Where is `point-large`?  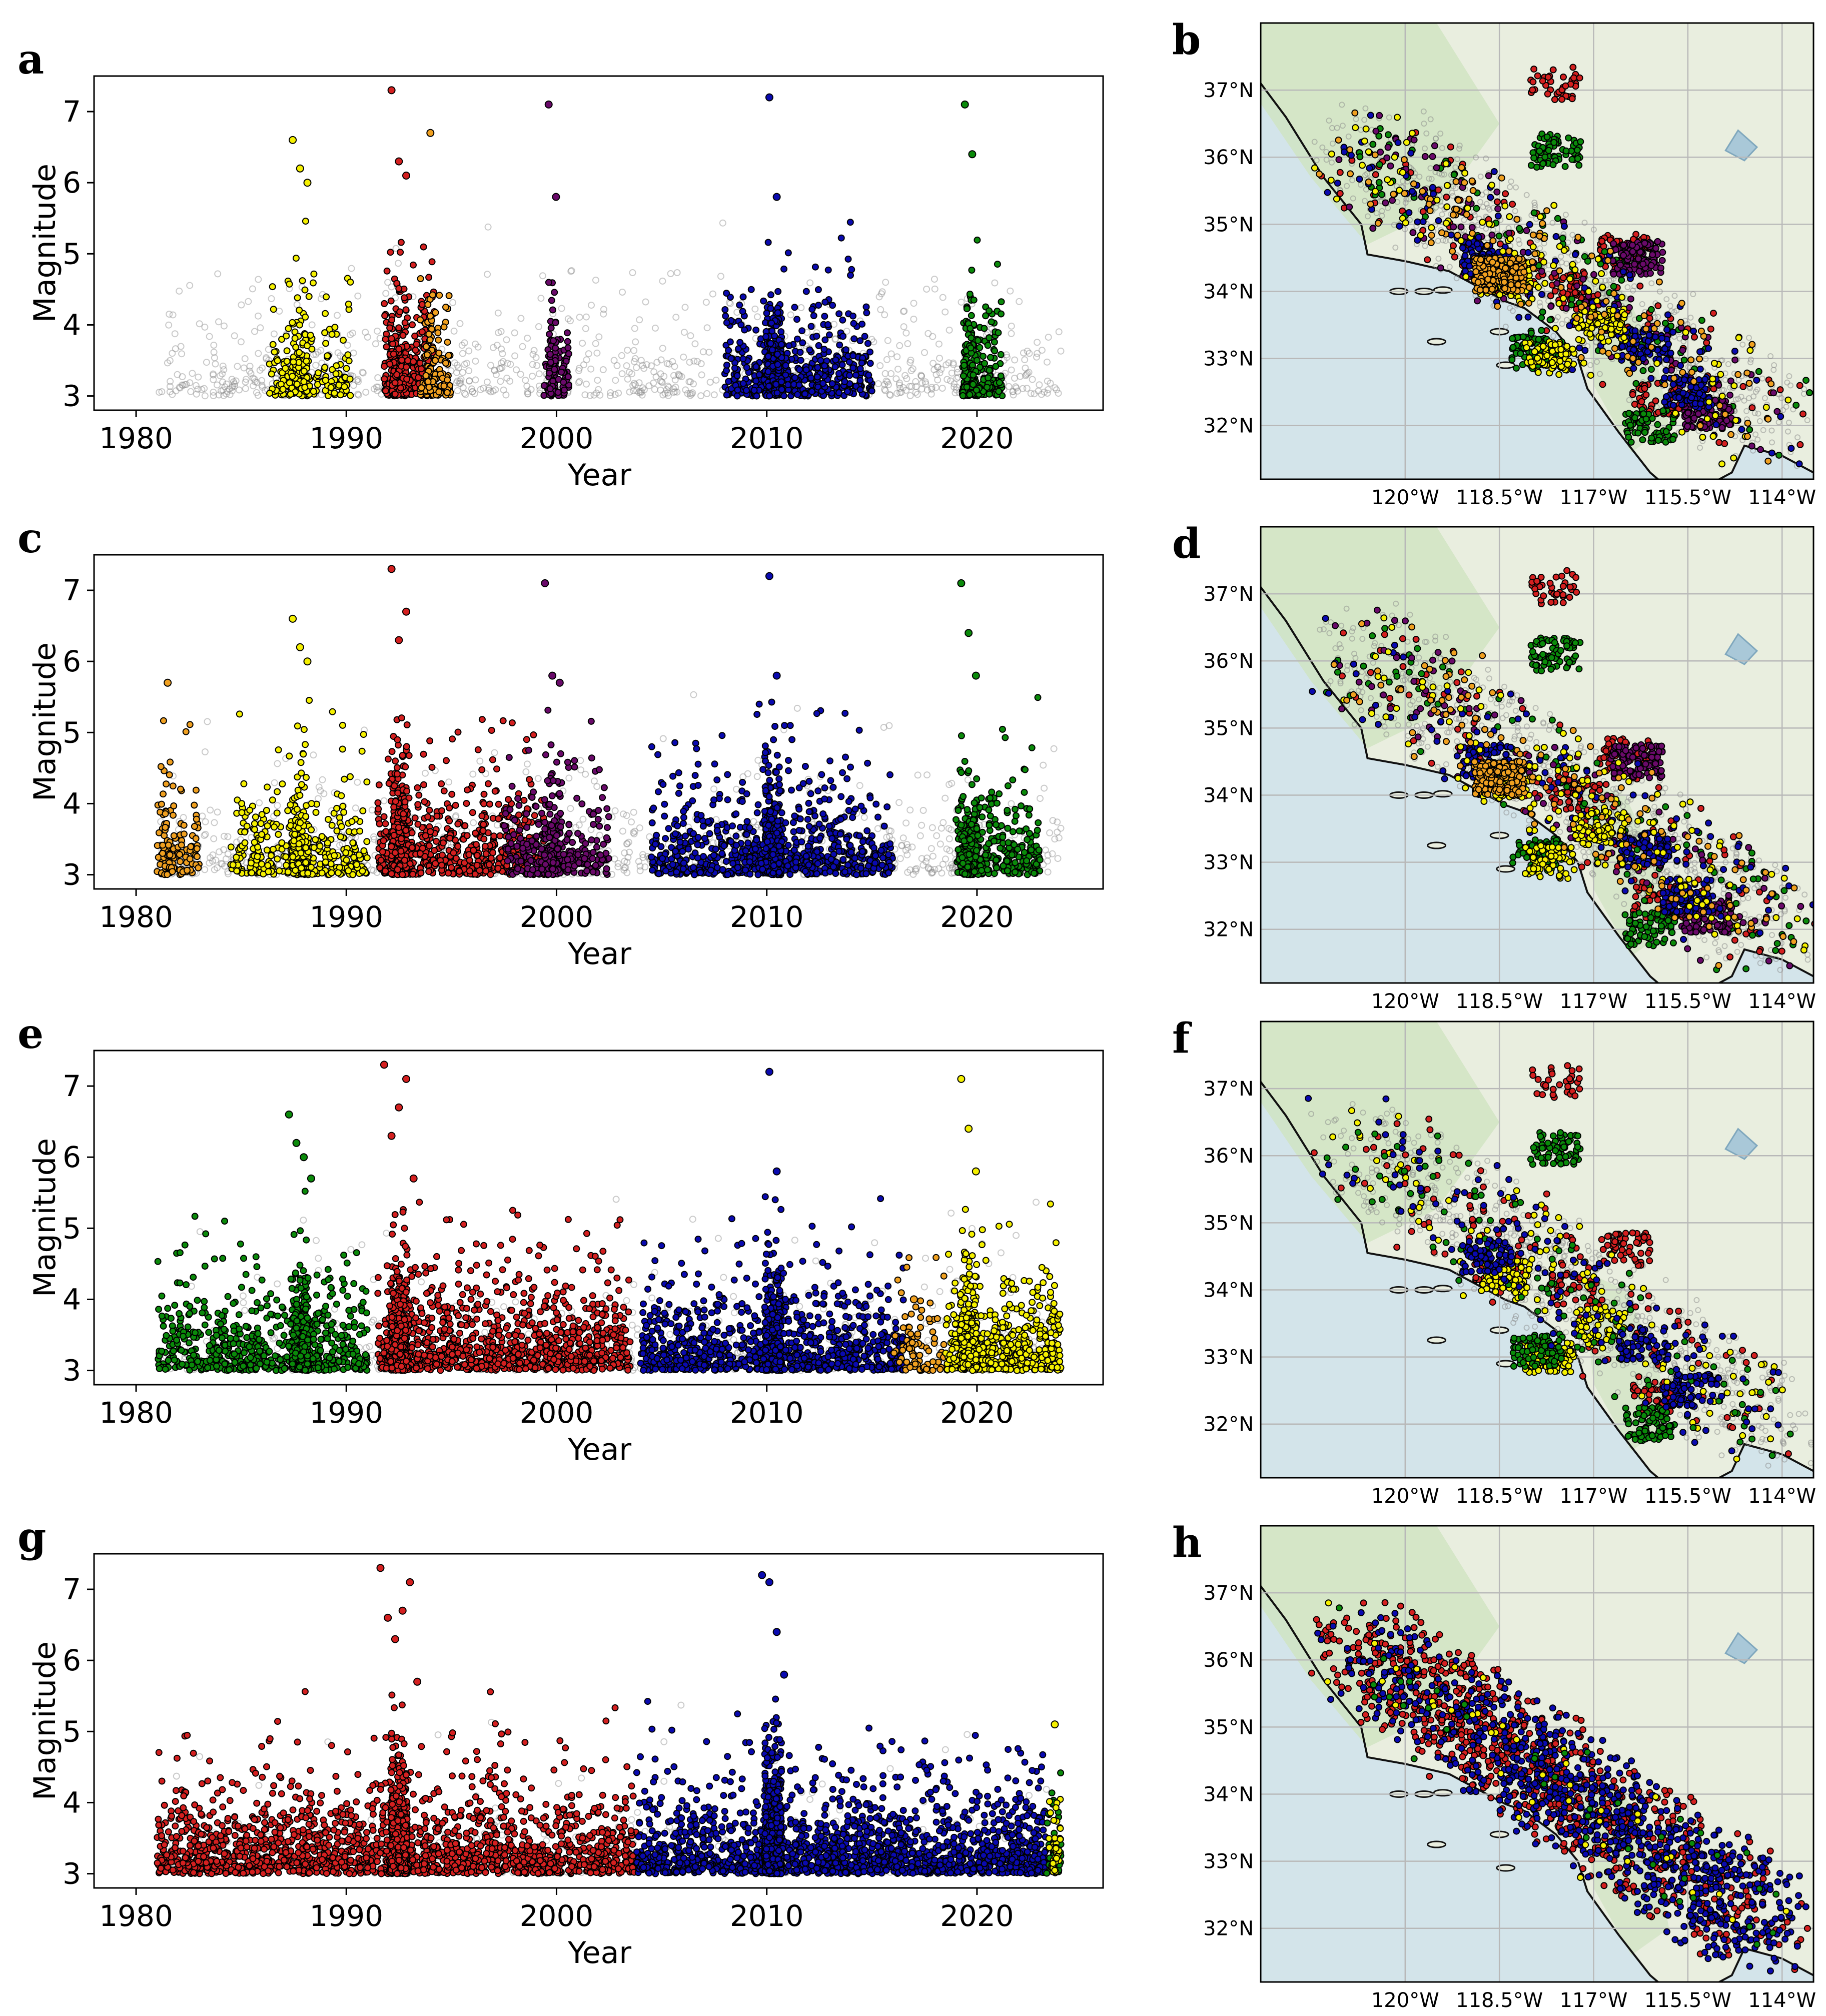 point-large is located at coordinates (293, 140).